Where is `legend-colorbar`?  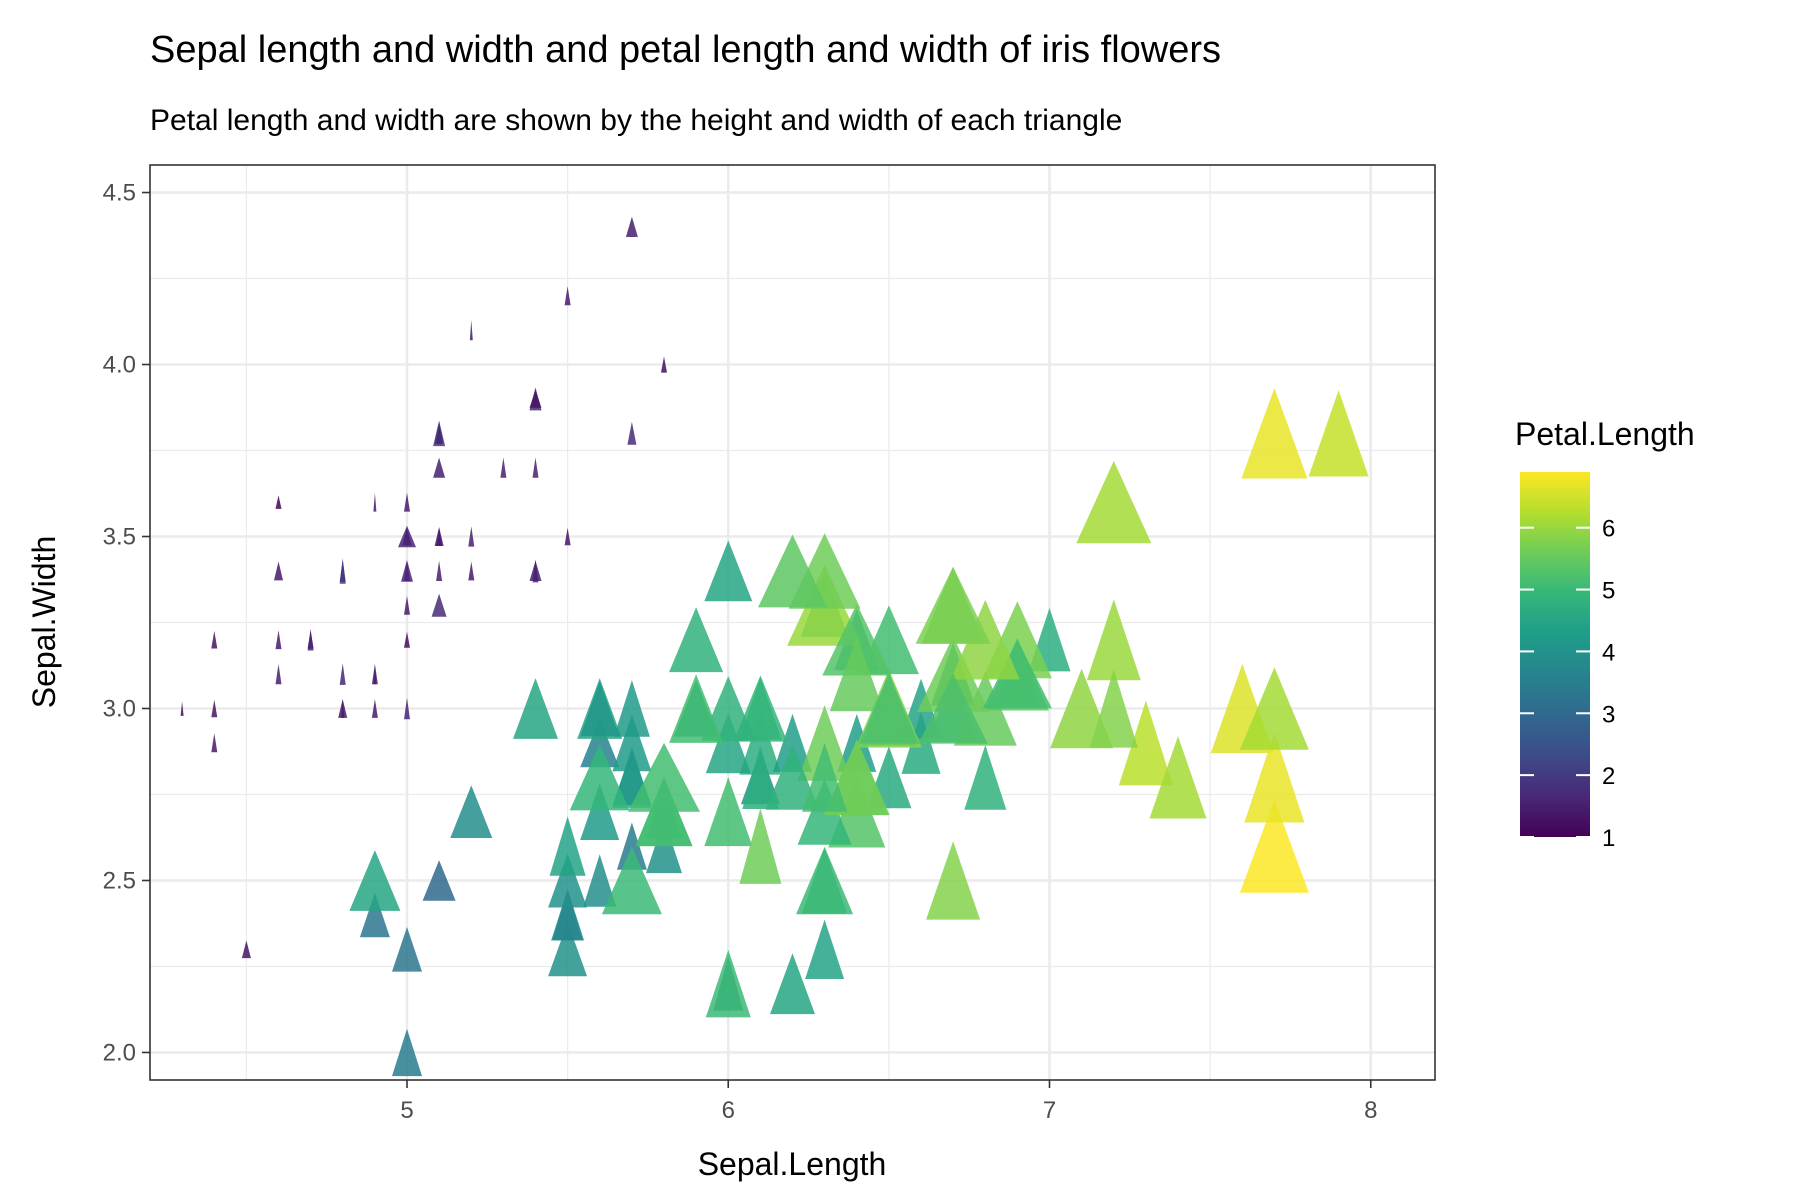 legend-colorbar is located at coordinates (1555, 654).